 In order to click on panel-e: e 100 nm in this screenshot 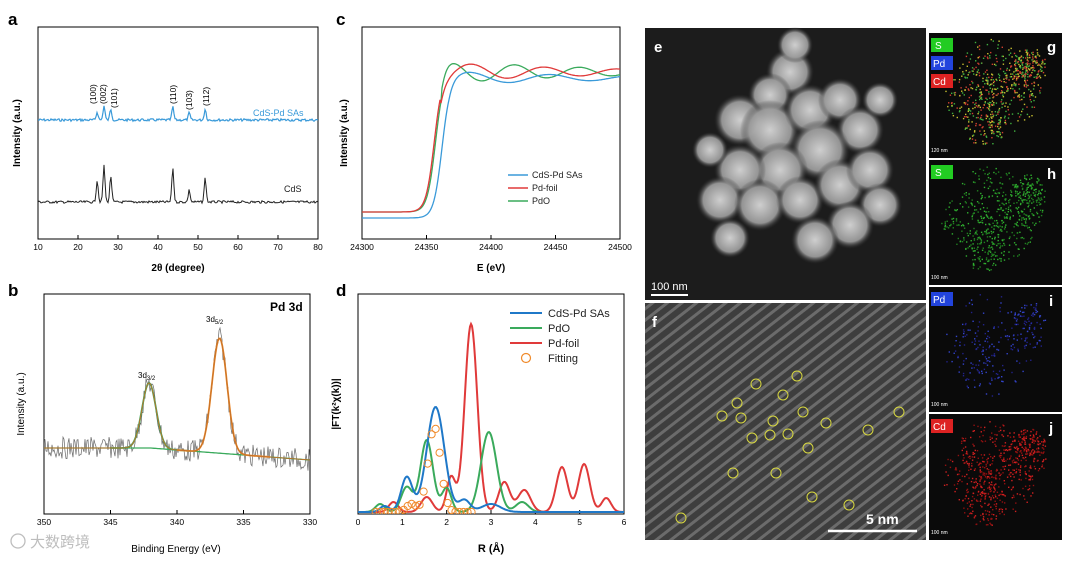, I will do `click(785, 163)`.